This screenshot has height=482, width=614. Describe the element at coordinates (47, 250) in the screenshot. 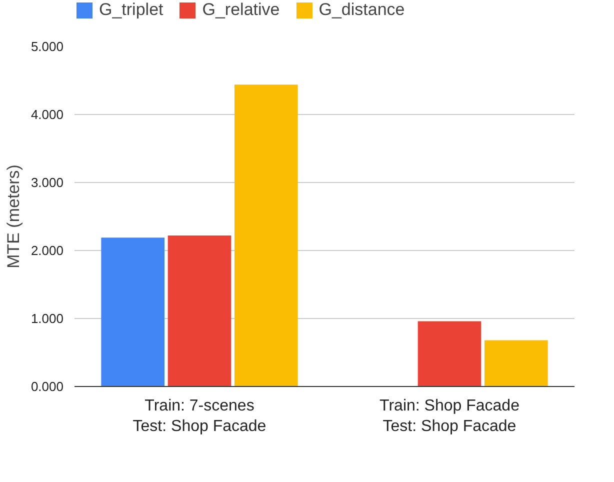

I see `y-tick-label: 2.000` at that location.